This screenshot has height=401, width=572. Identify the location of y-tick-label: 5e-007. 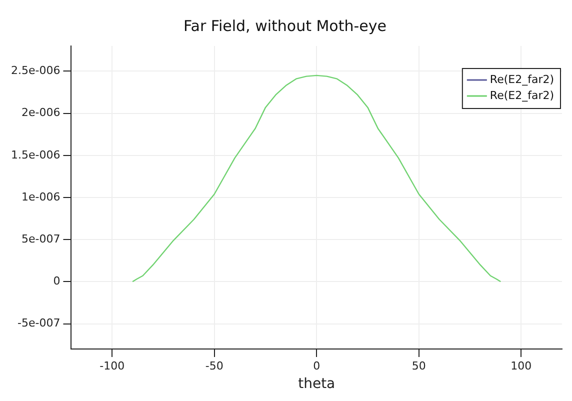
(40, 239).